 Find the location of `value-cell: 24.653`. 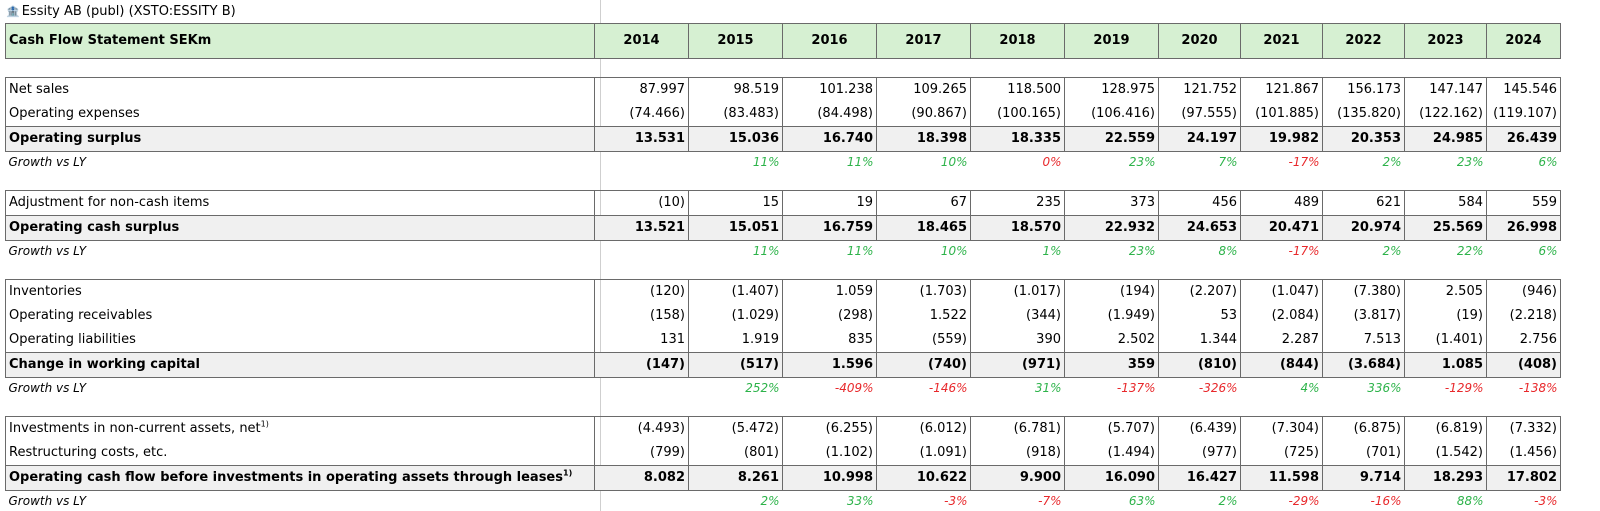

value-cell: 24.653 is located at coordinates (1199, 228).